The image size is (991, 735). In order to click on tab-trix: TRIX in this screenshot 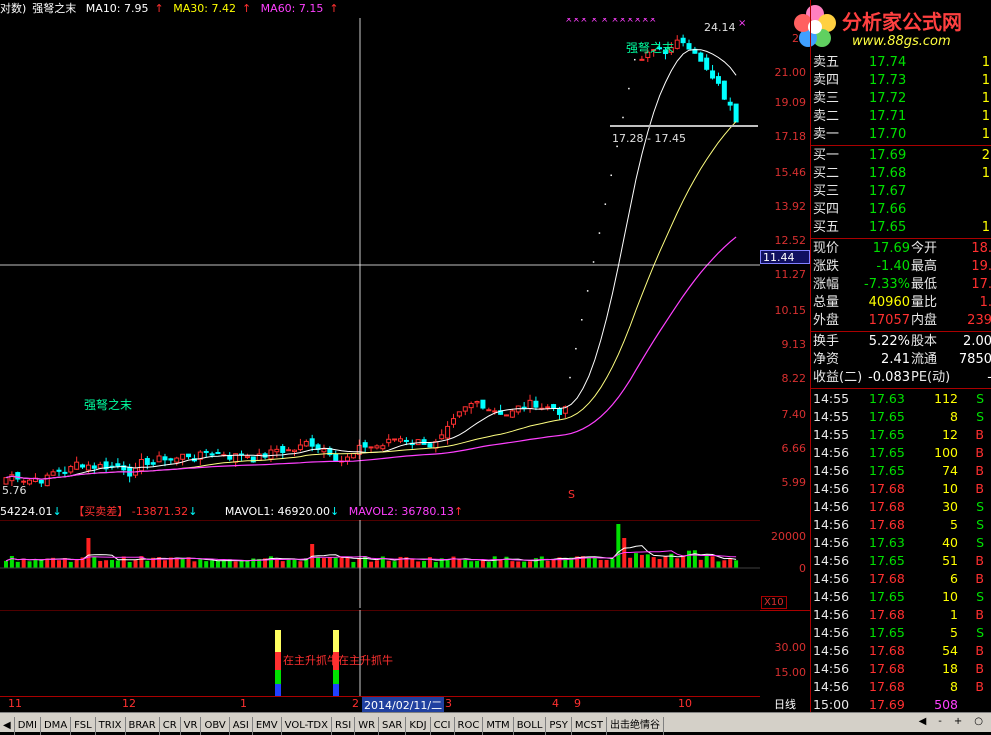, I will do `click(111, 726)`.